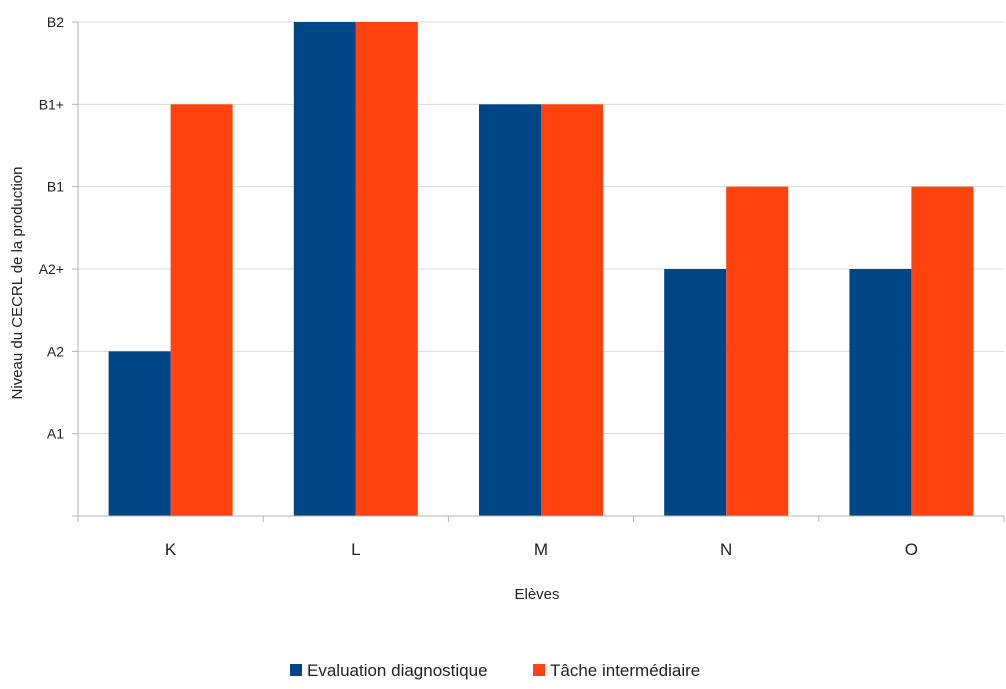 The height and width of the screenshot is (689, 1006). What do you see at coordinates (51, 104) in the screenshot?
I see `y-tick-label: B1+` at bounding box center [51, 104].